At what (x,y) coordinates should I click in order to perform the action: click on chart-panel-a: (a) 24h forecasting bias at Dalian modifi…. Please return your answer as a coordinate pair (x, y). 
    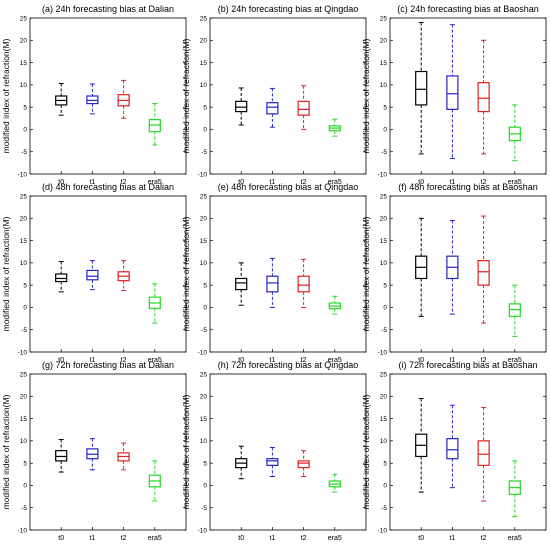
    Looking at the image, I should click on (94, 95).